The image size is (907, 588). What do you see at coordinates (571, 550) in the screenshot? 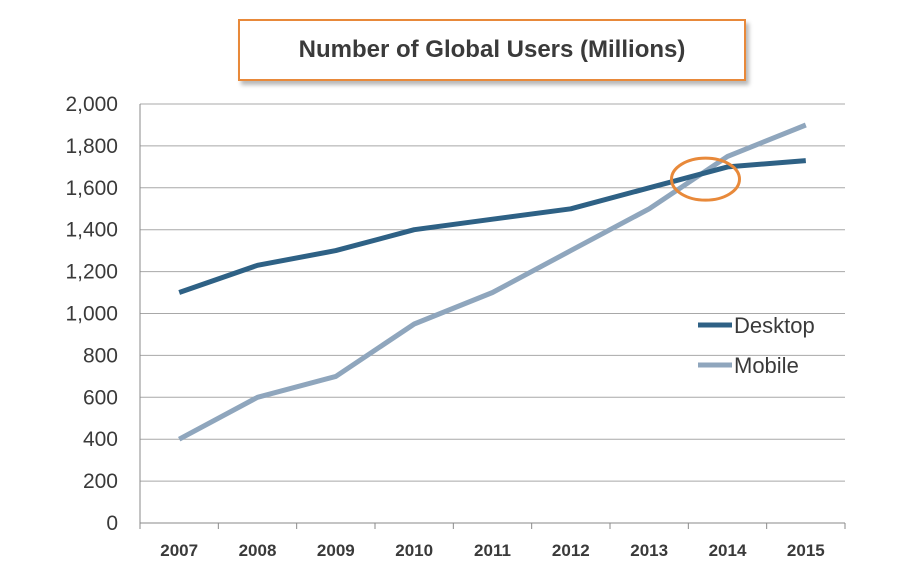
I see `x-tick-label: 2012` at bounding box center [571, 550].